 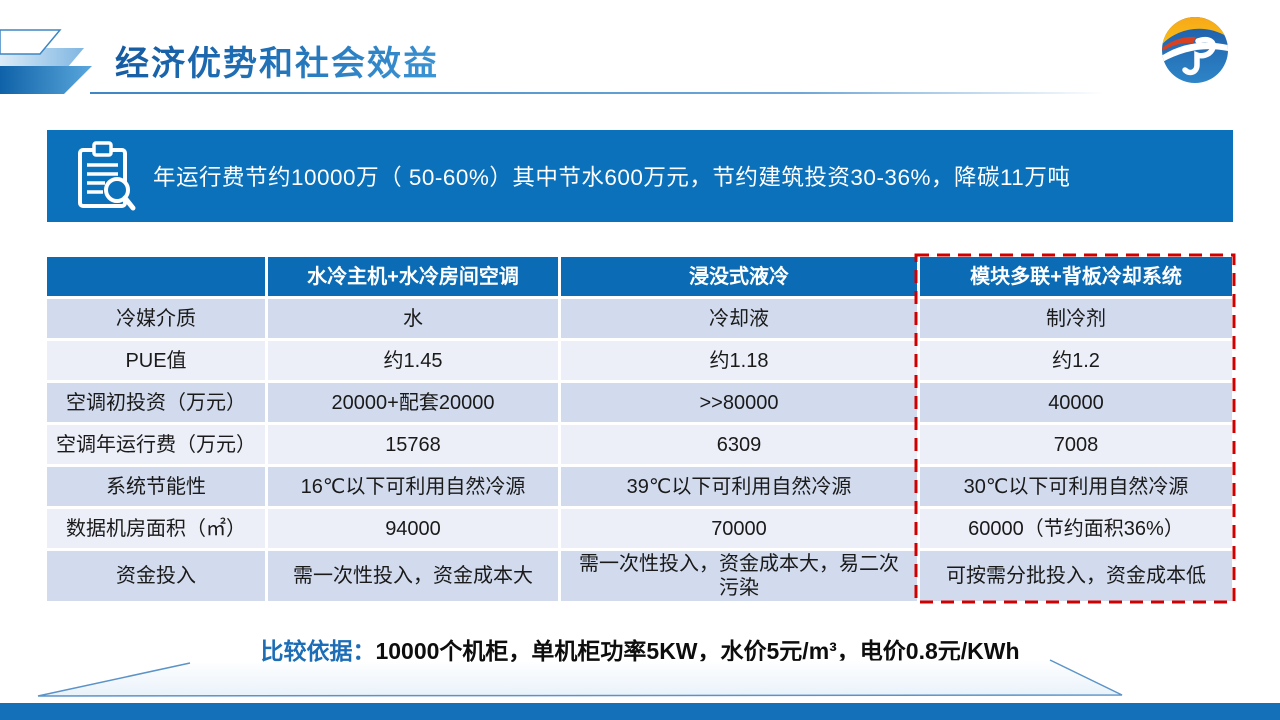 What do you see at coordinates (580, 678) in the screenshot?
I see `bottom-decoration` at bounding box center [580, 678].